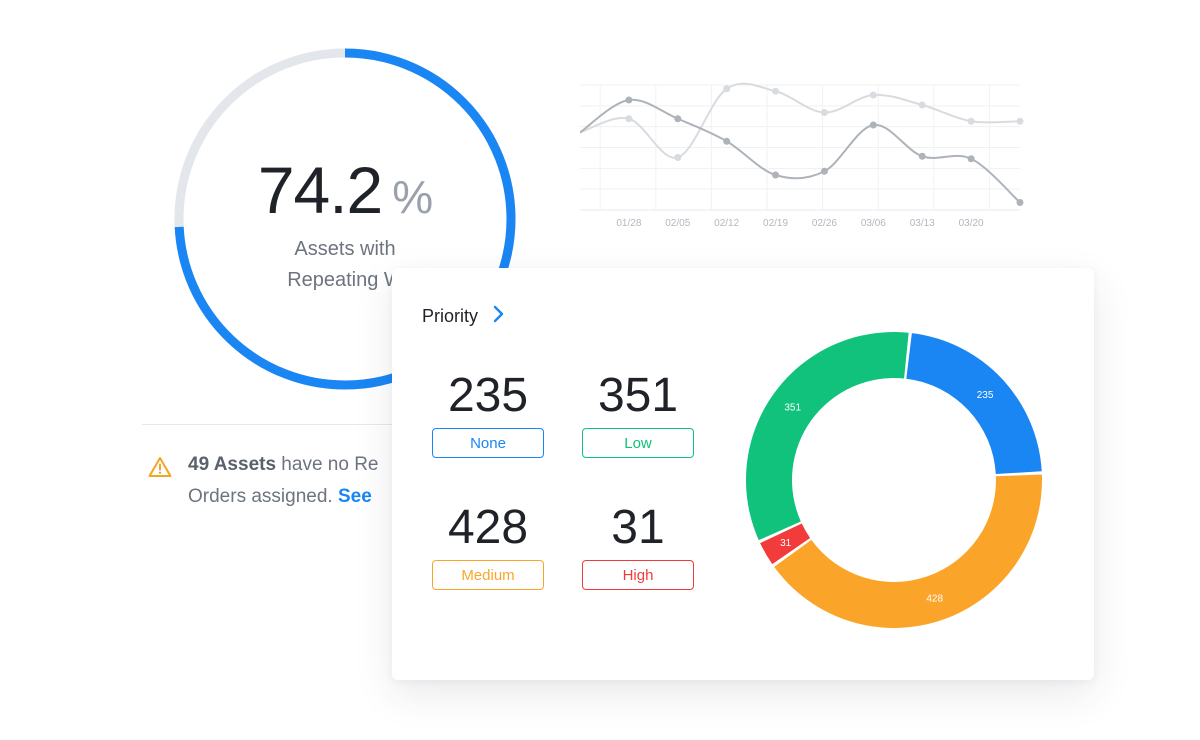 The width and height of the screenshot is (1200, 740). What do you see at coordinates (488, 527) in the screenshot?
I see `priority-count-medium: 428` at bounding box center [488, 527].